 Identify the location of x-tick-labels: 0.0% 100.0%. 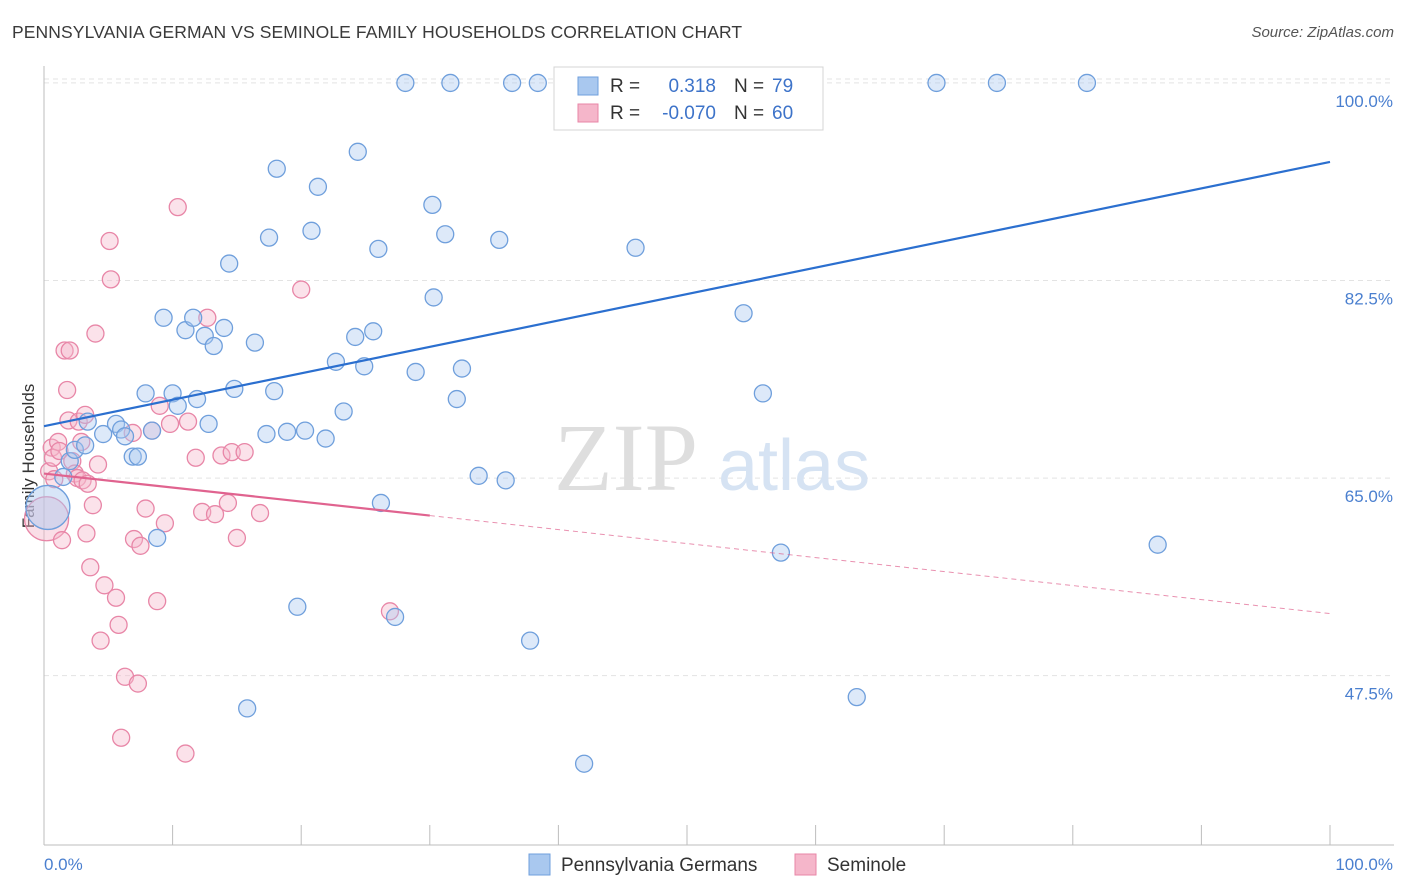
(718, 864).